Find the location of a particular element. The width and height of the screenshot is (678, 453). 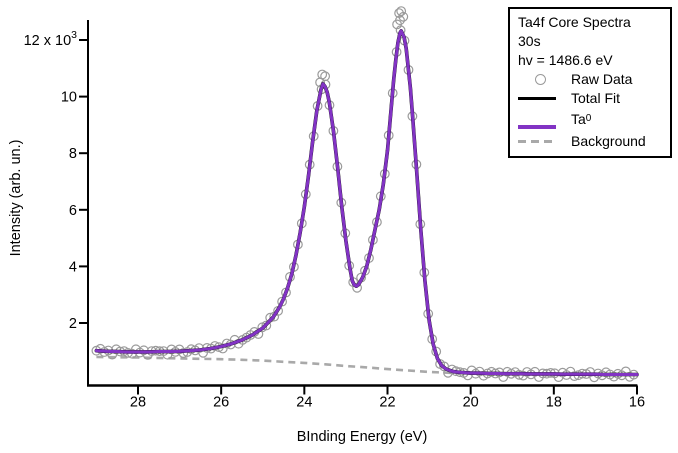

y-tick-text: 6 is located at coordinates (73, 211).